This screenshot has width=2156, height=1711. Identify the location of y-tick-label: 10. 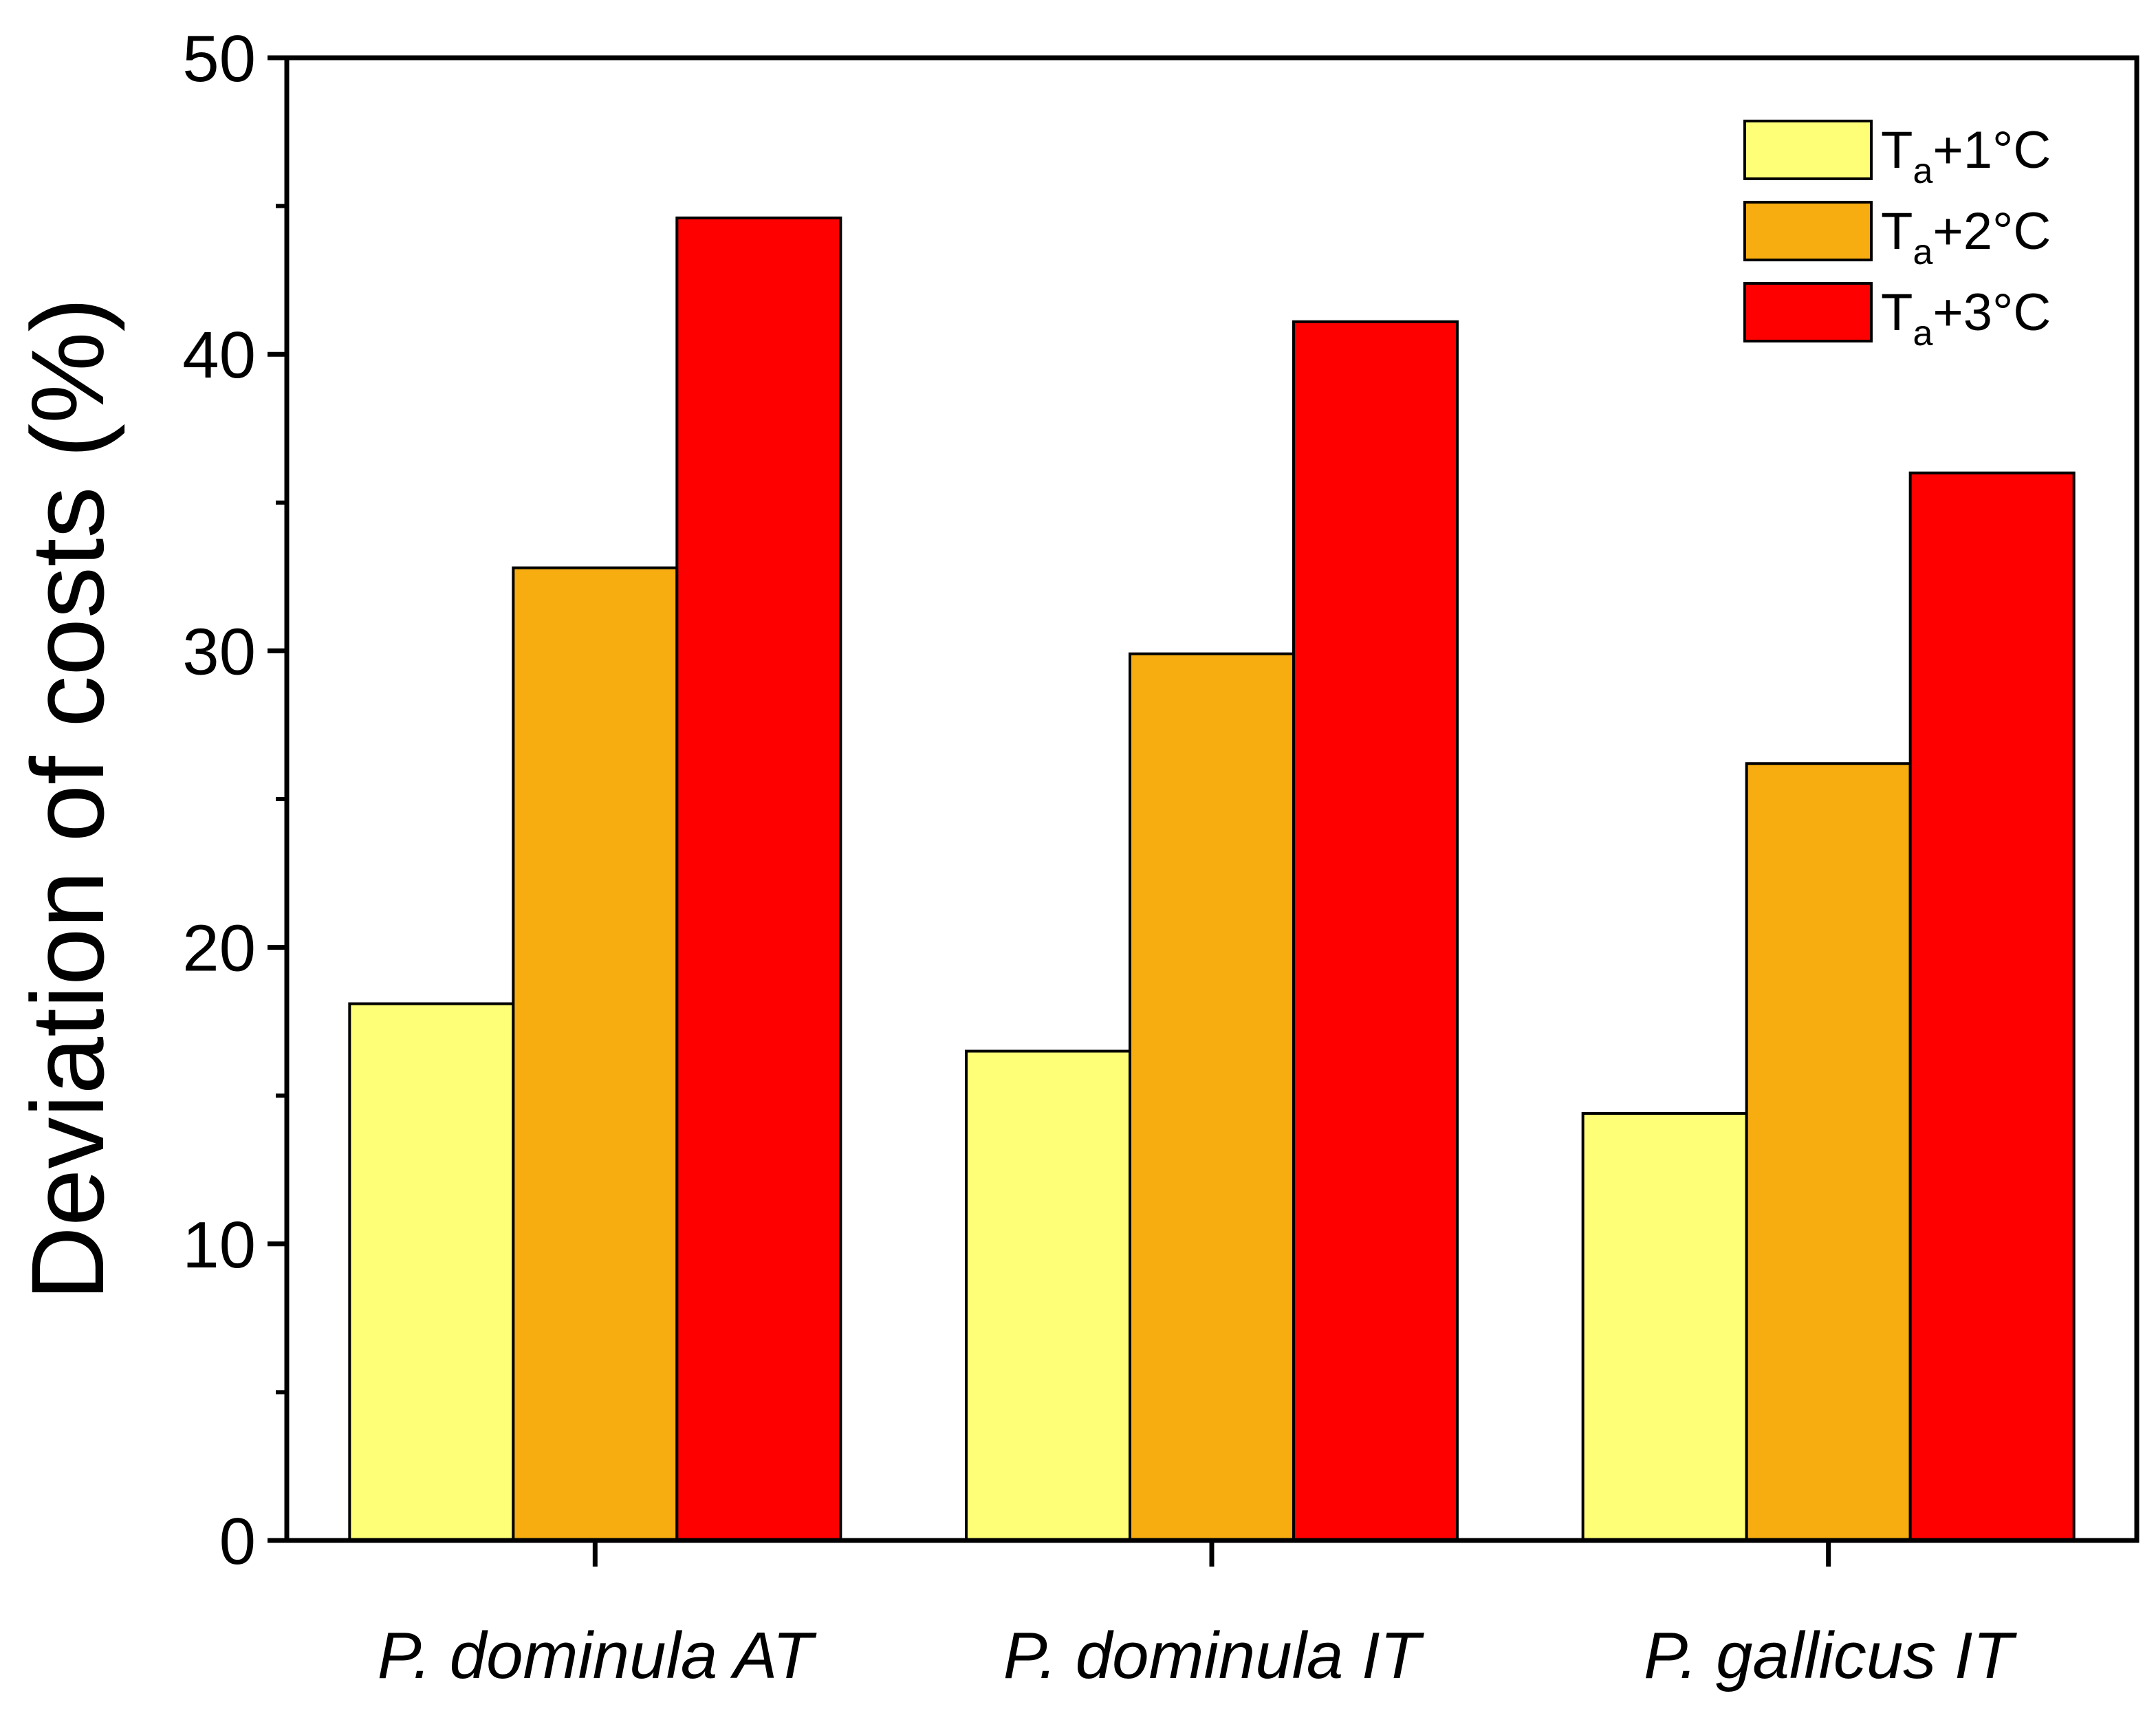
(219, 1245).